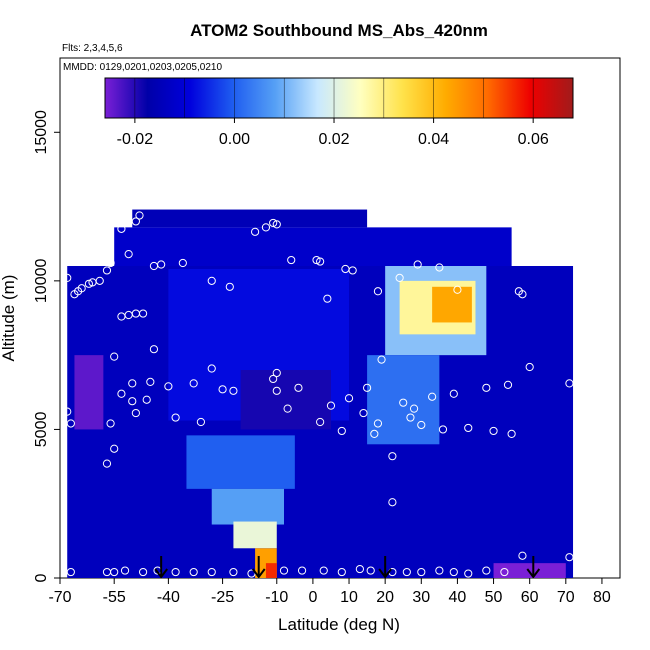  I want to click on x-axis: -70 -55 -40 -25 -10 0 10 20 30 40 50 60 70 80, so click(329, 592).